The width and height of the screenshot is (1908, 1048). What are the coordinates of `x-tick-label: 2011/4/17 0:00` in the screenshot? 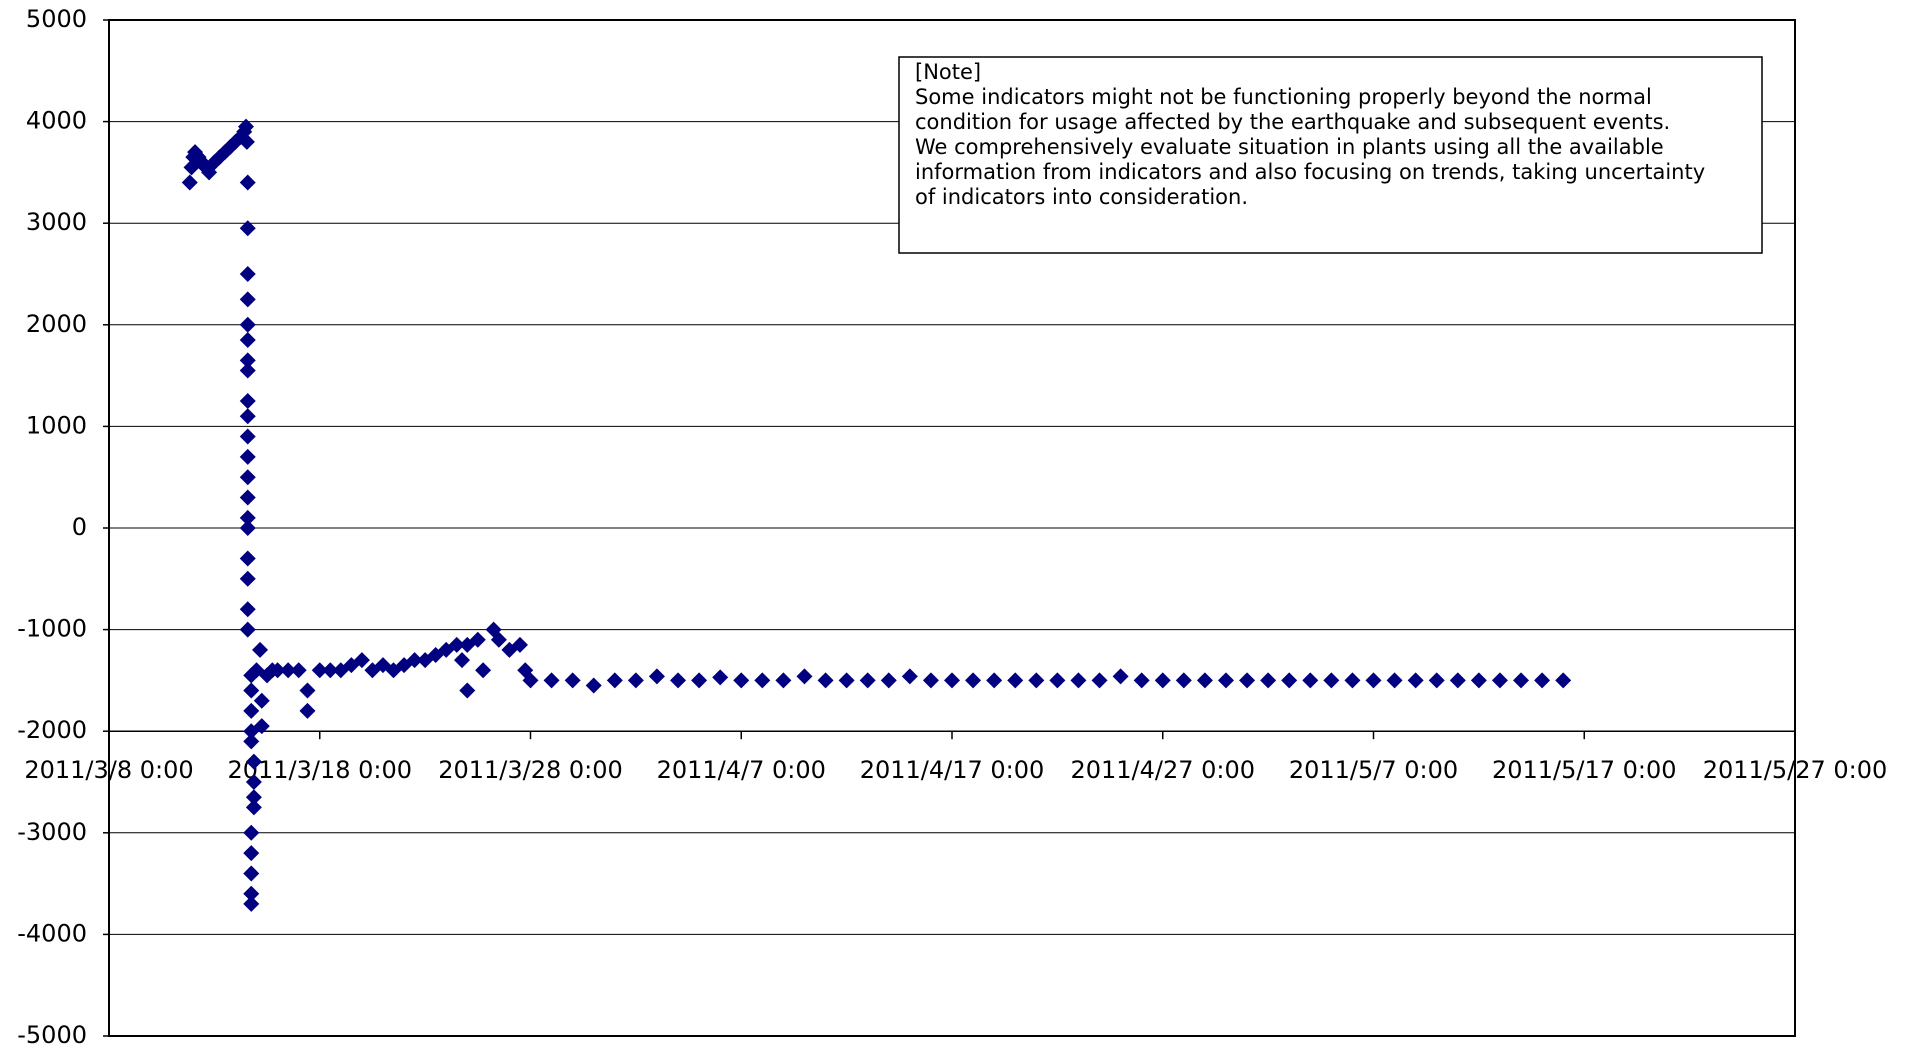 It's located at (952, 770).